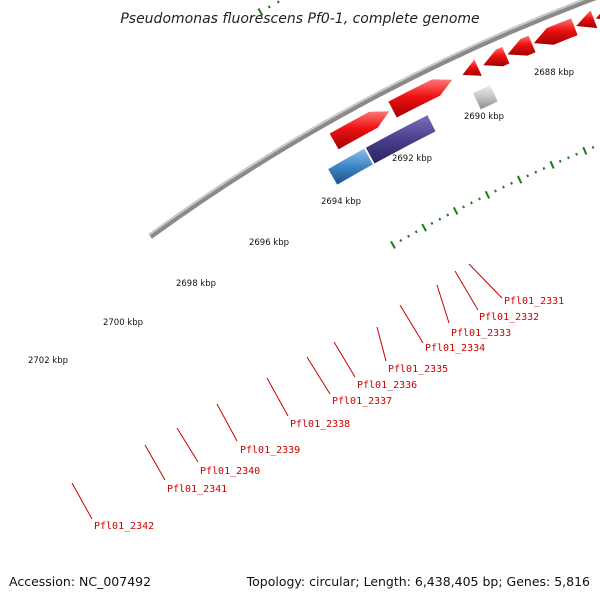 The height and width of the screenshot is (600, 600). Describe the element at coordinates (484, 117) in the screenshot. I see `kbp-label: 2690 kbp` at that location.